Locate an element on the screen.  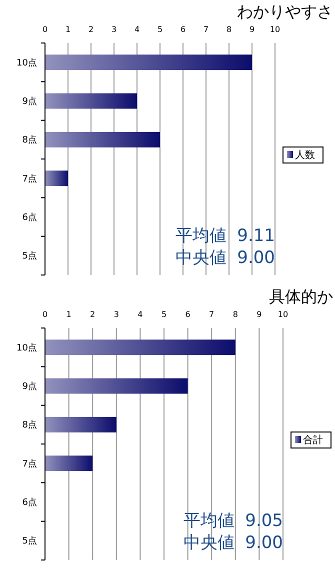
annotation: 平均値 9.11 is located at coordinates (225, 236).